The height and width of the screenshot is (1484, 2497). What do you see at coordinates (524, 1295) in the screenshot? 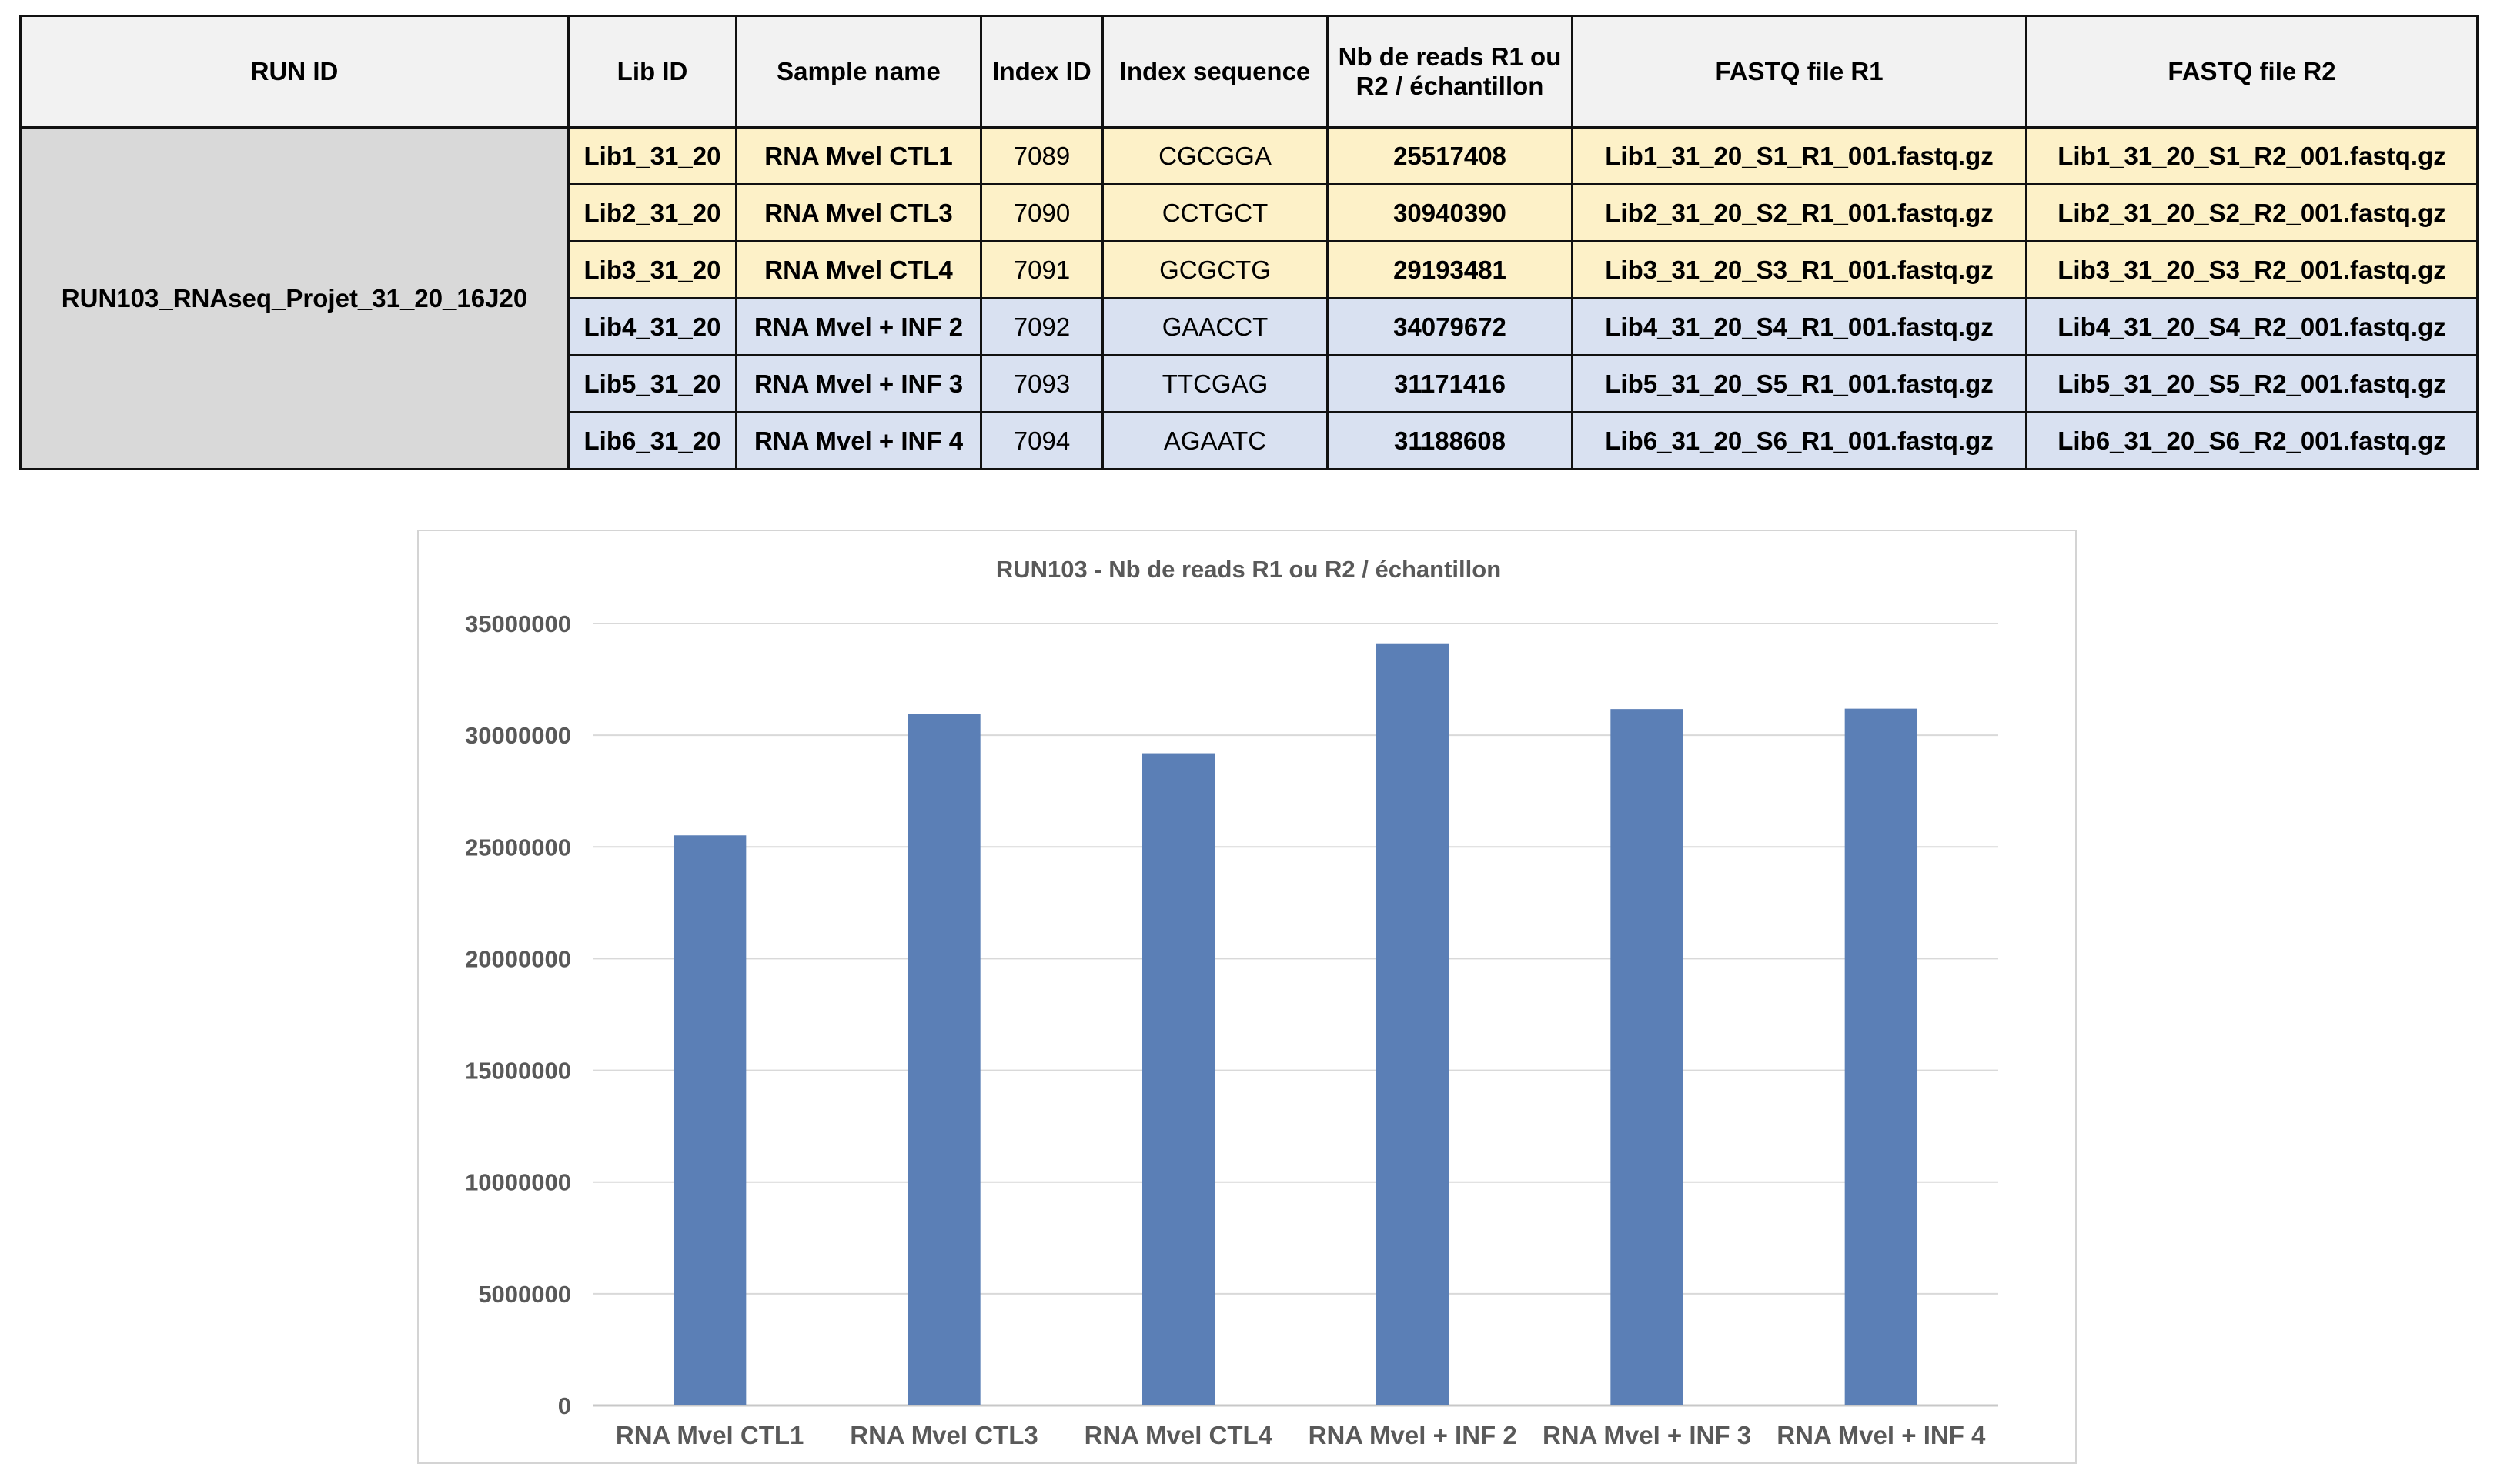
I see `y-tick-label: 5000000` at bounding box center [524, 1295].